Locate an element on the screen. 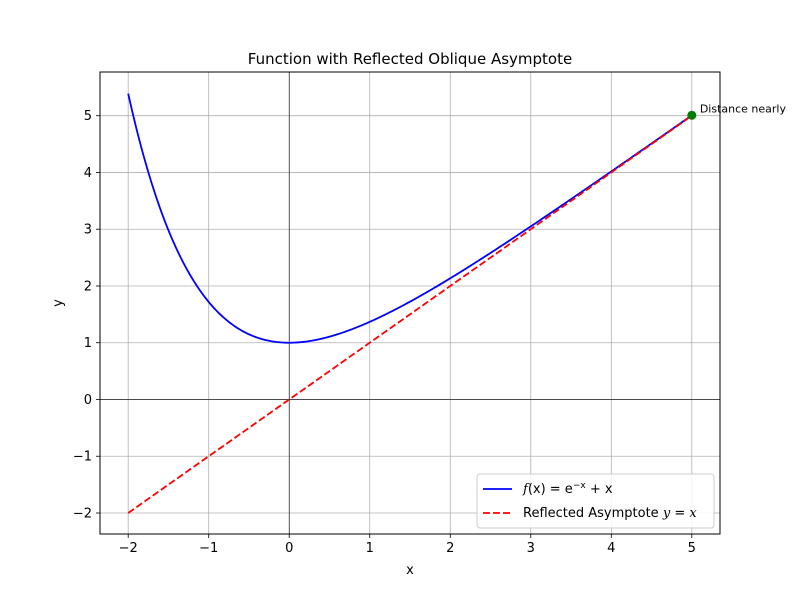  x-tick-label: 0 is located at coordinates (289, 548).